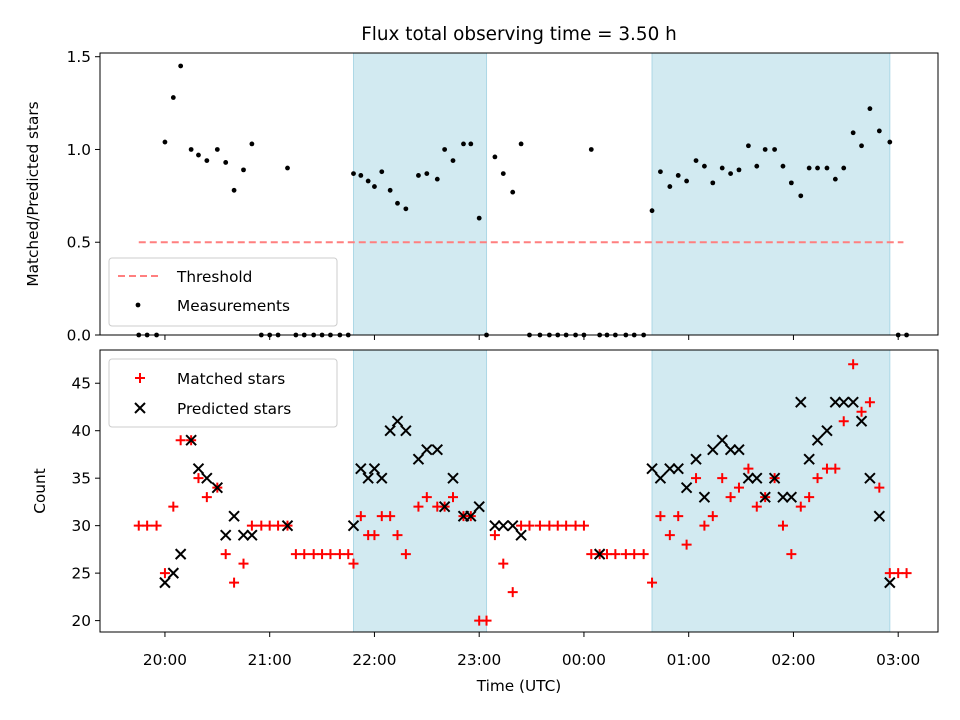 This screenshot has width=960, height=720. What do you see at coordinates (479, 660) in the screenshot?
I see `x-tick-label: 23:00` at bounding box center [479, 660].